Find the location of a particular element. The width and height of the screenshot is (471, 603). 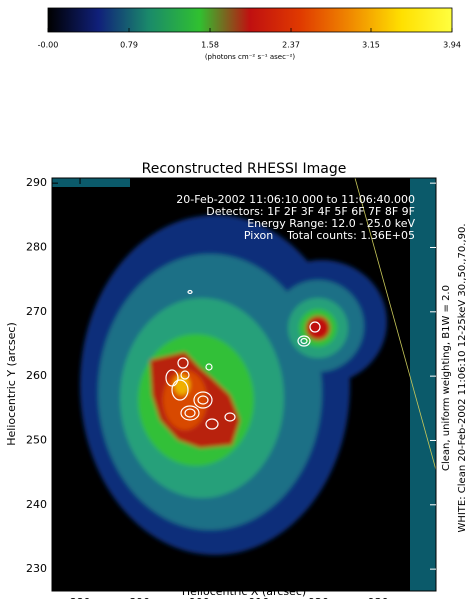

colorbar is located at coordinates (250, 20).